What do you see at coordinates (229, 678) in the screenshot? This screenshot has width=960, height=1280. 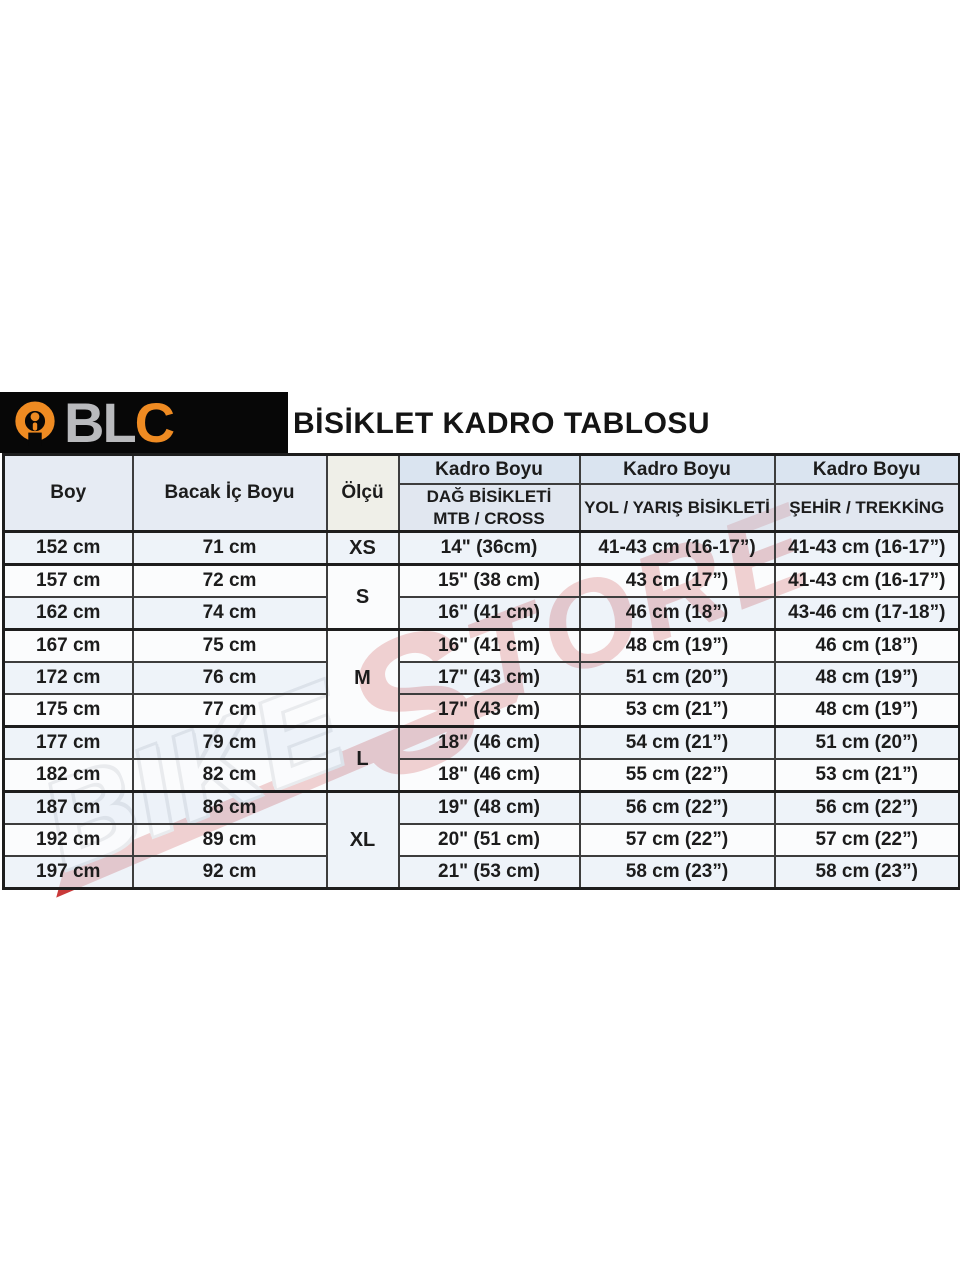 I see `cell-bacak-ic-boyu: 76 cm` at bounding box center [229, 678].